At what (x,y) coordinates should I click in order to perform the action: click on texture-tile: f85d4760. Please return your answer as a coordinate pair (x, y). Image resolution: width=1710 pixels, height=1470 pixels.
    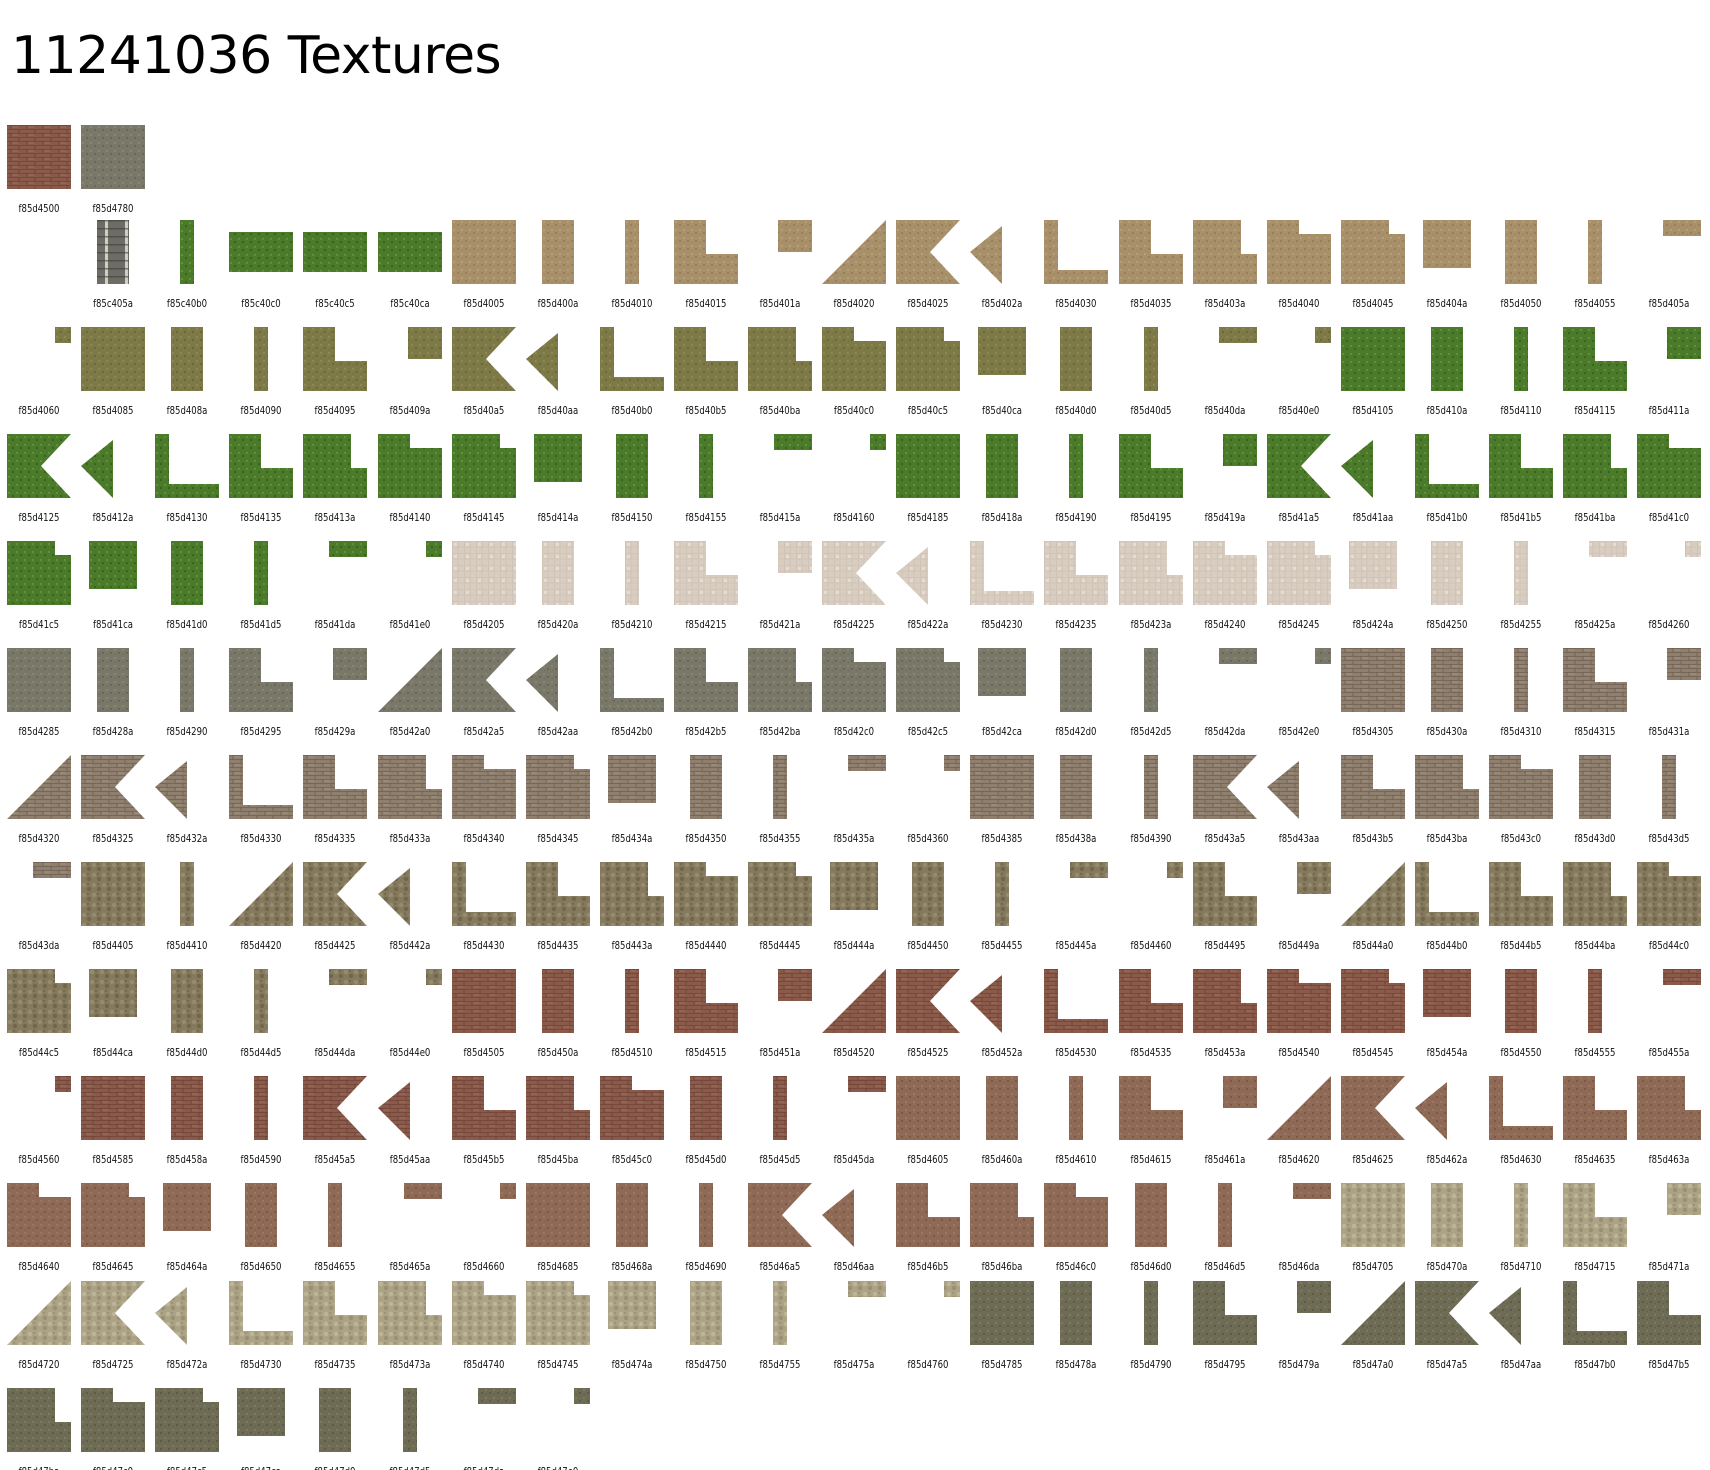
    Looking at the image, I should click on (928, 1328).